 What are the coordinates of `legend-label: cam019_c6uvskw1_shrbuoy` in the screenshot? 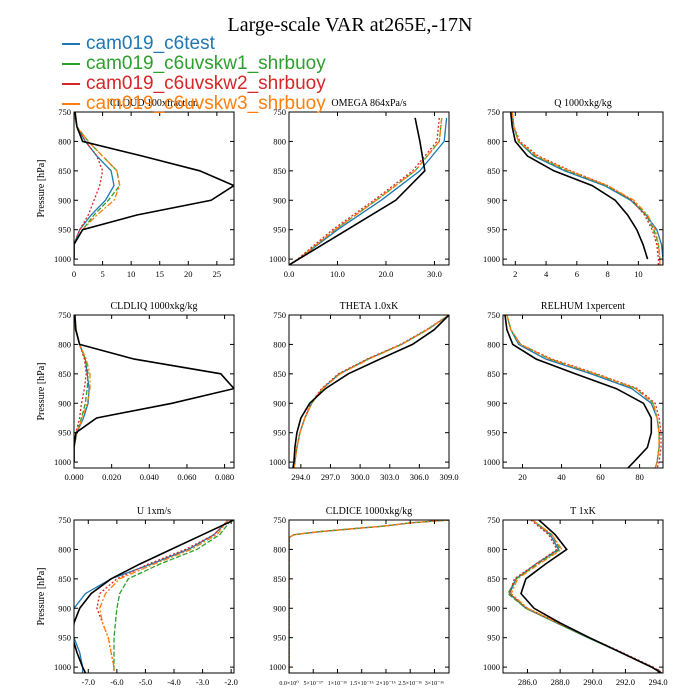 It's located at (206, 63).